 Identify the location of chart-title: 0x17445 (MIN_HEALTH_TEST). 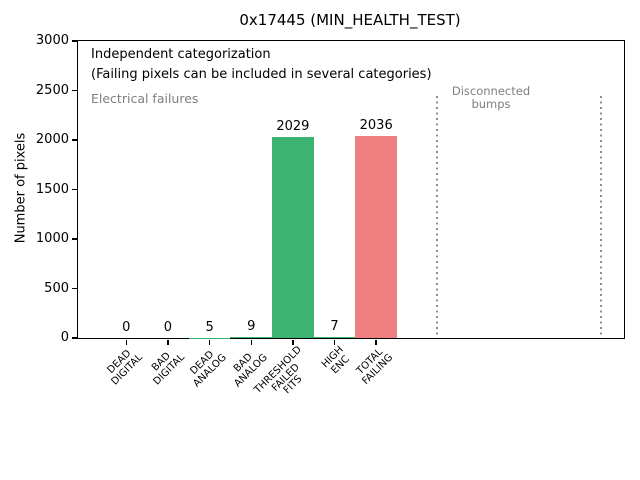
(350, 20).